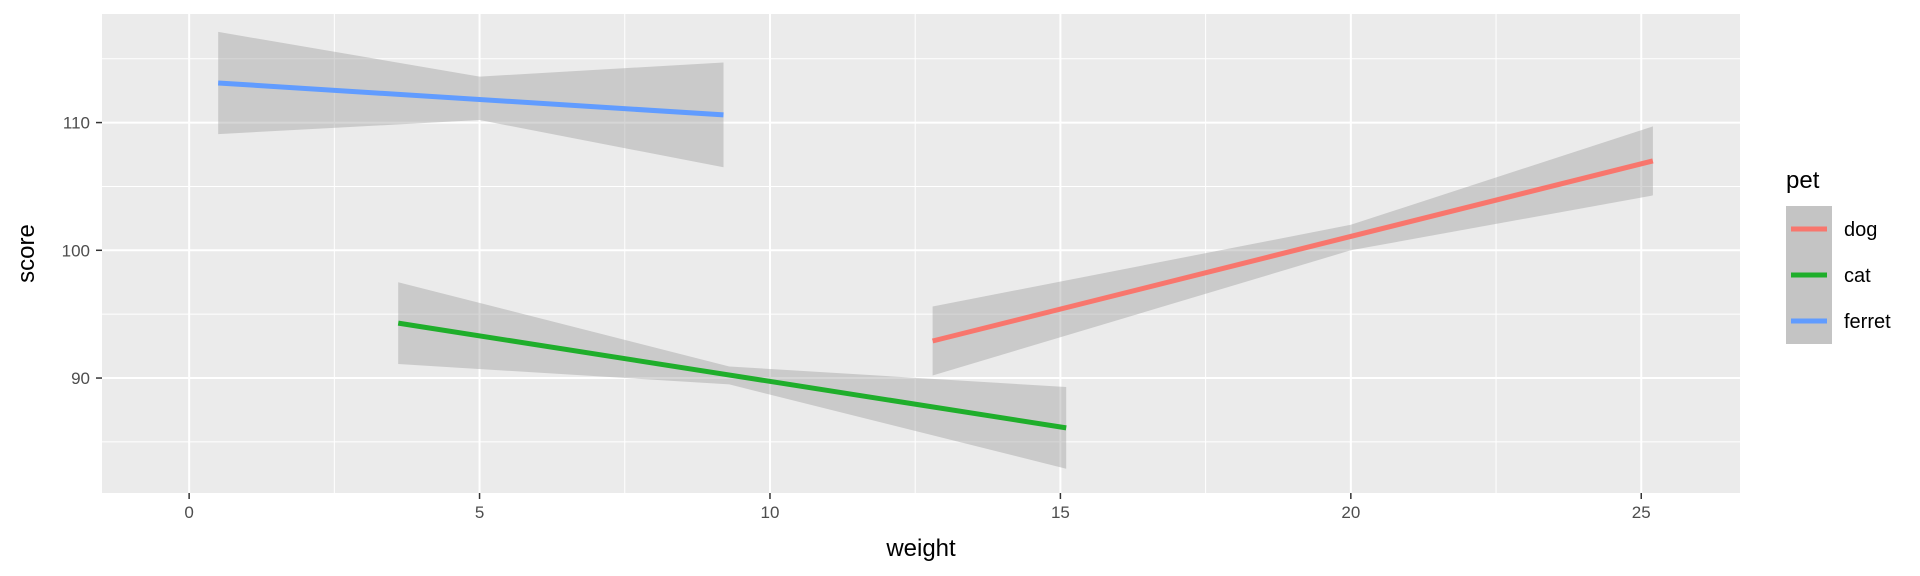  What do you see at coordinates (1060, 512) in the screenshot?
I see `x-tick-label: 15` at bounding box center [1060, 512].